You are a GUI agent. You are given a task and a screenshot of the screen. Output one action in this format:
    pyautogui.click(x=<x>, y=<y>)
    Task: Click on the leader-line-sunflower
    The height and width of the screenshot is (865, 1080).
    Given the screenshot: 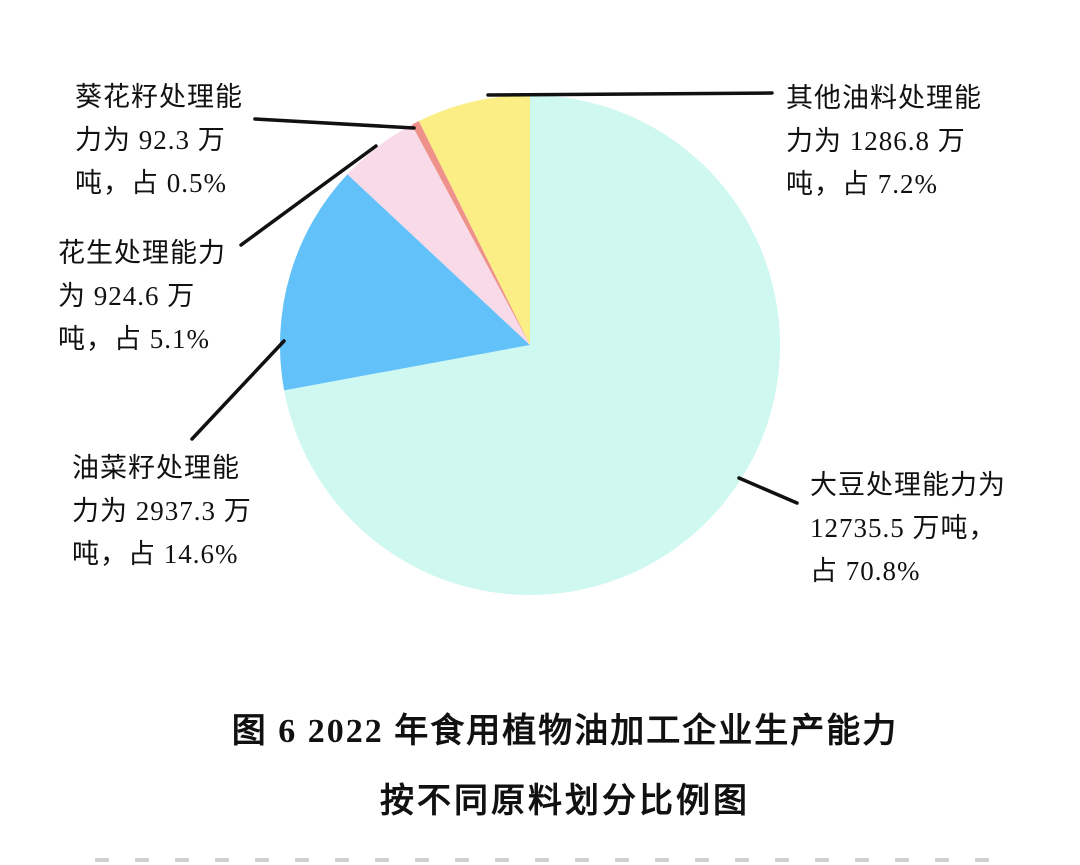 What is the action you would take?
    pyautogui.click(x=334, y=123)
    